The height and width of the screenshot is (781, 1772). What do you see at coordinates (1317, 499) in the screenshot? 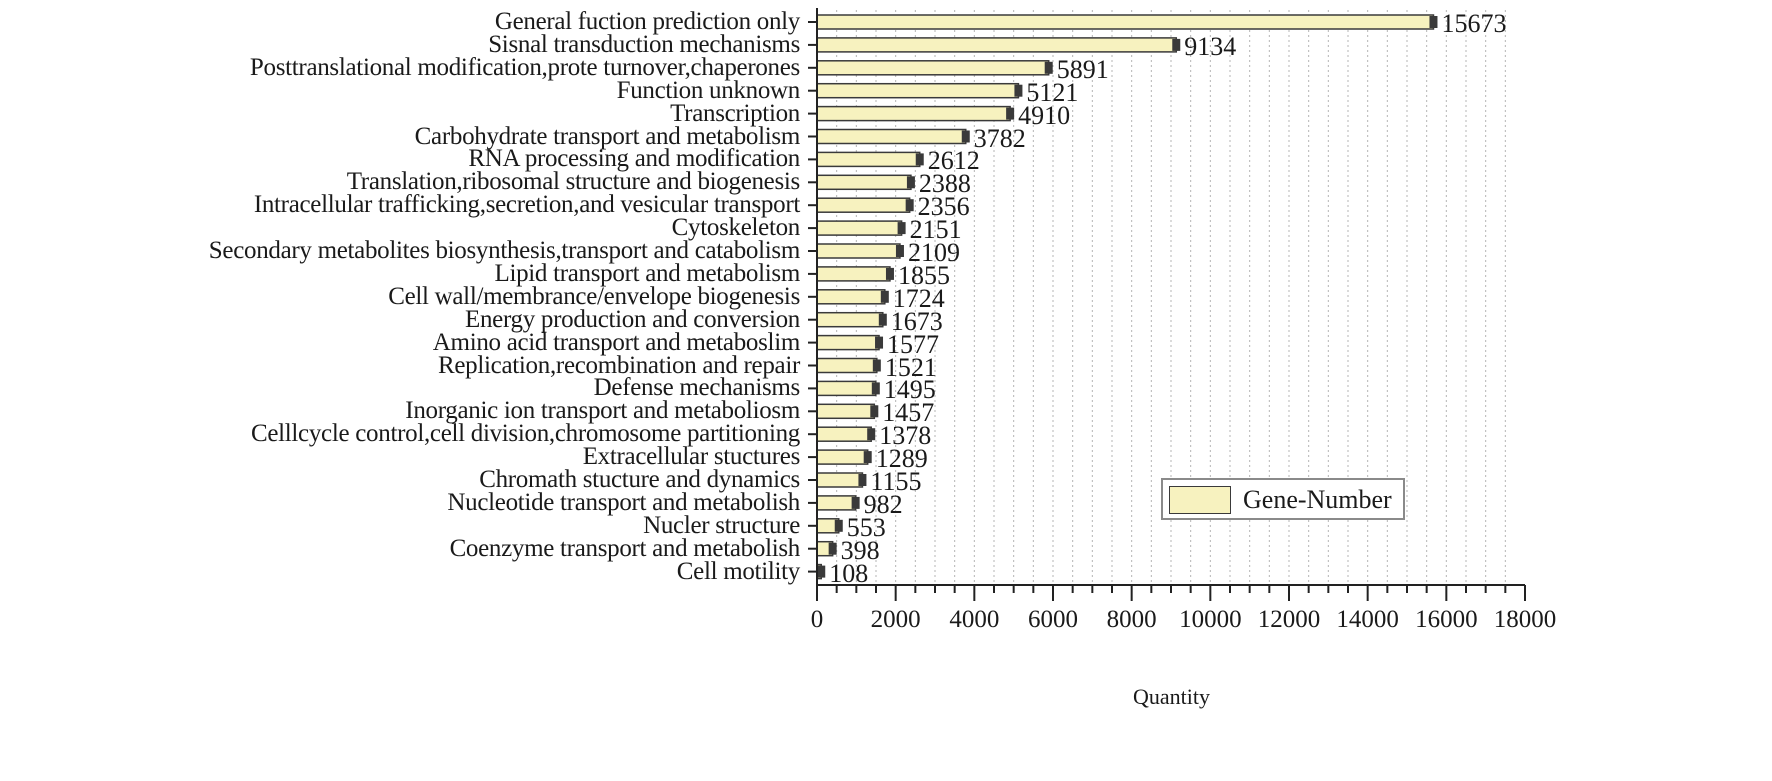
I see `legend-label: Gene-Number` at bounding box center [1317, 499].